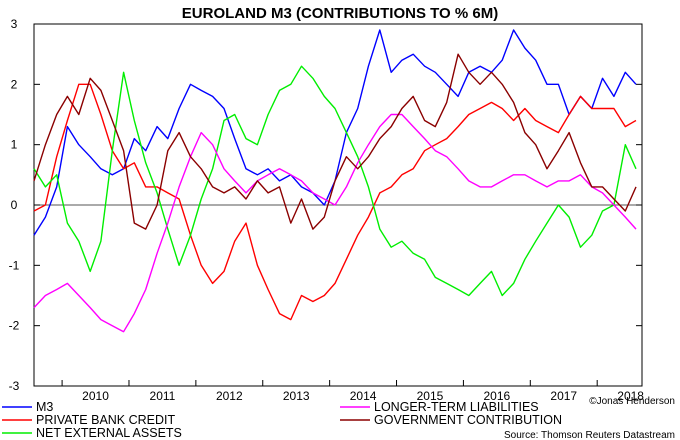 The height and width of the screenshot is (440, 680). I want to click on source-note: Source: Thomson Reuters Datastream, so click(589, 435).